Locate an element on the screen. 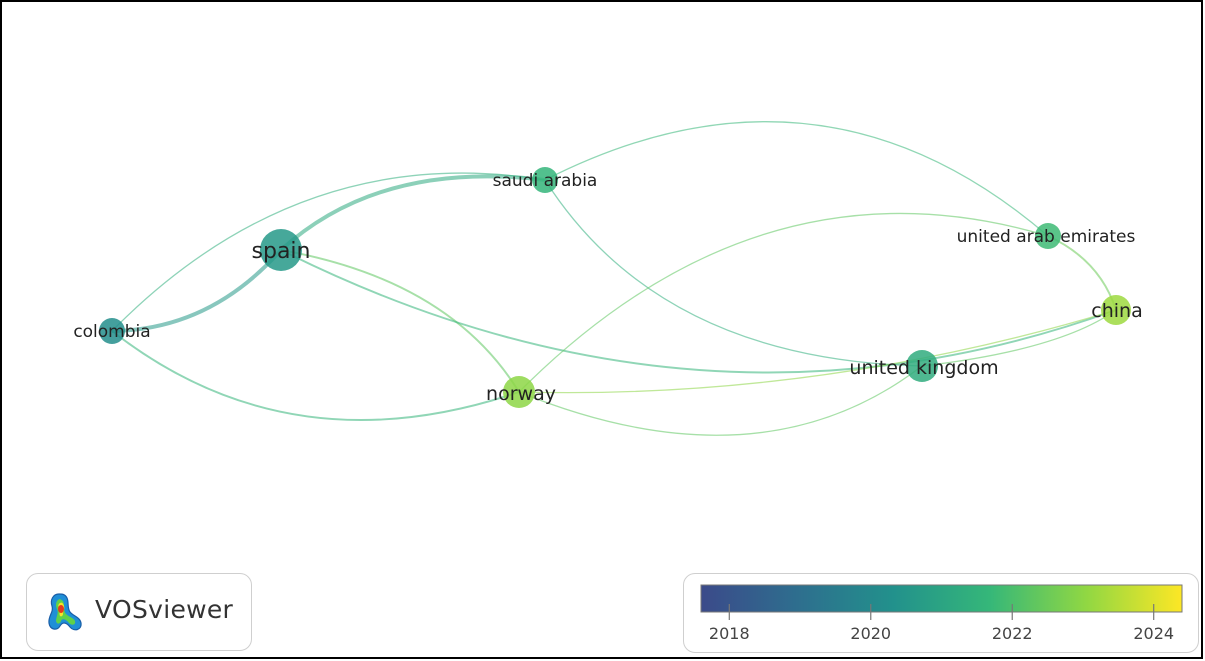 Image resolution: width=1205 pixels, height=661 pixels. node-spain is located at coordinates (281, 250).